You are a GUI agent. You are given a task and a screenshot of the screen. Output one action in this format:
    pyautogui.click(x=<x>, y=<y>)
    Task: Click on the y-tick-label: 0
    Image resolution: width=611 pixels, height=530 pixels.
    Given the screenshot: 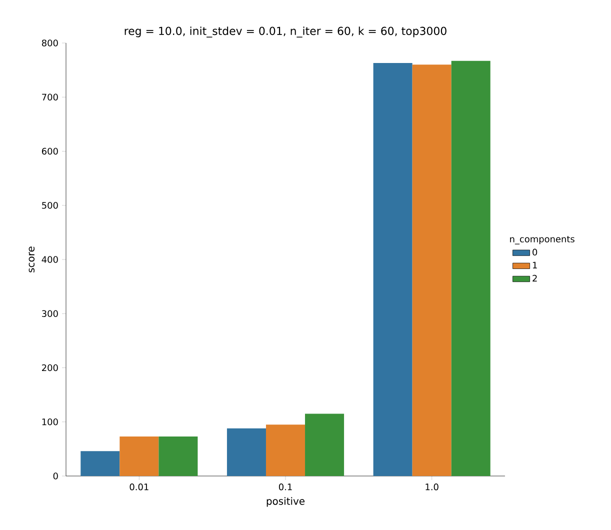 What is the action you would take?
    pyautogui.click(x=55, y=476)
    